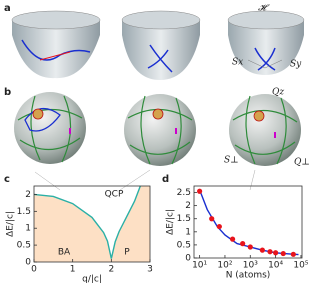 The width and height of the screenshot is (320, 283). I want to click on y-tick-label: 2.5, so click(184, 193).